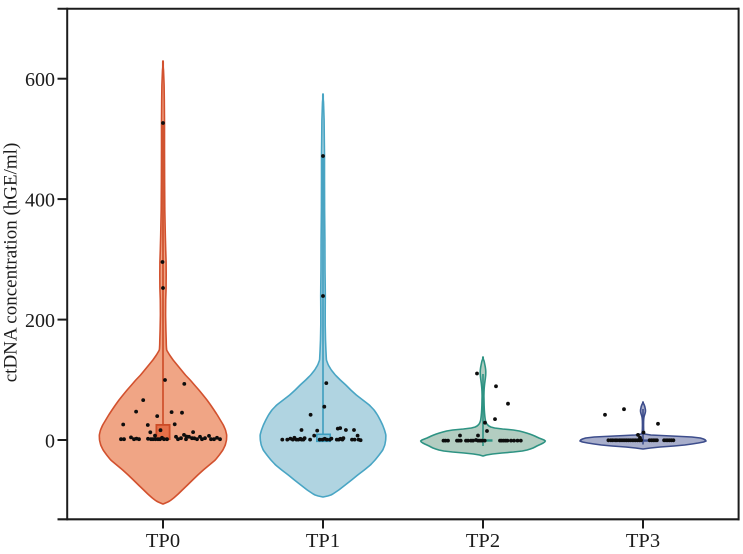 The width and height of the screenshot is (743, 554). What do you see at coordinates (483, 541) in the screenshot?
I see `svg-text: TP2` at bounding box center [483, 541].